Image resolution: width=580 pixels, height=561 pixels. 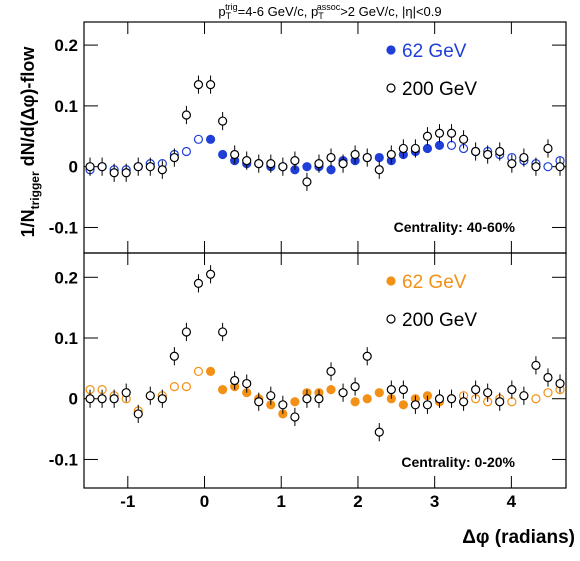 I want to click on y-axis-label: 1/Ntrigger dN/d(Δφ)-flow, so click(x=30, y=142).